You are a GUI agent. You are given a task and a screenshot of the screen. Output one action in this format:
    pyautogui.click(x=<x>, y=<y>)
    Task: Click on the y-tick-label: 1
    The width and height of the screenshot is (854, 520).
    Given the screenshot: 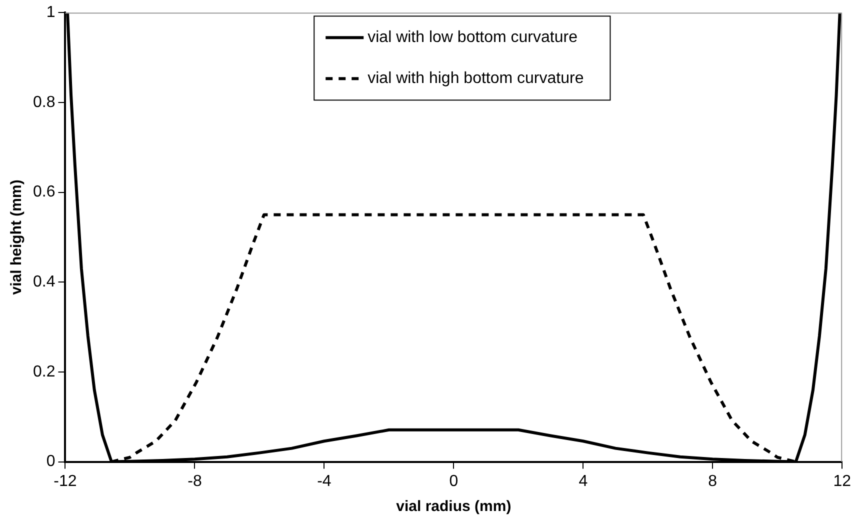 What is the action you would take?
    pyautogui.click(x=51, y=13)
    